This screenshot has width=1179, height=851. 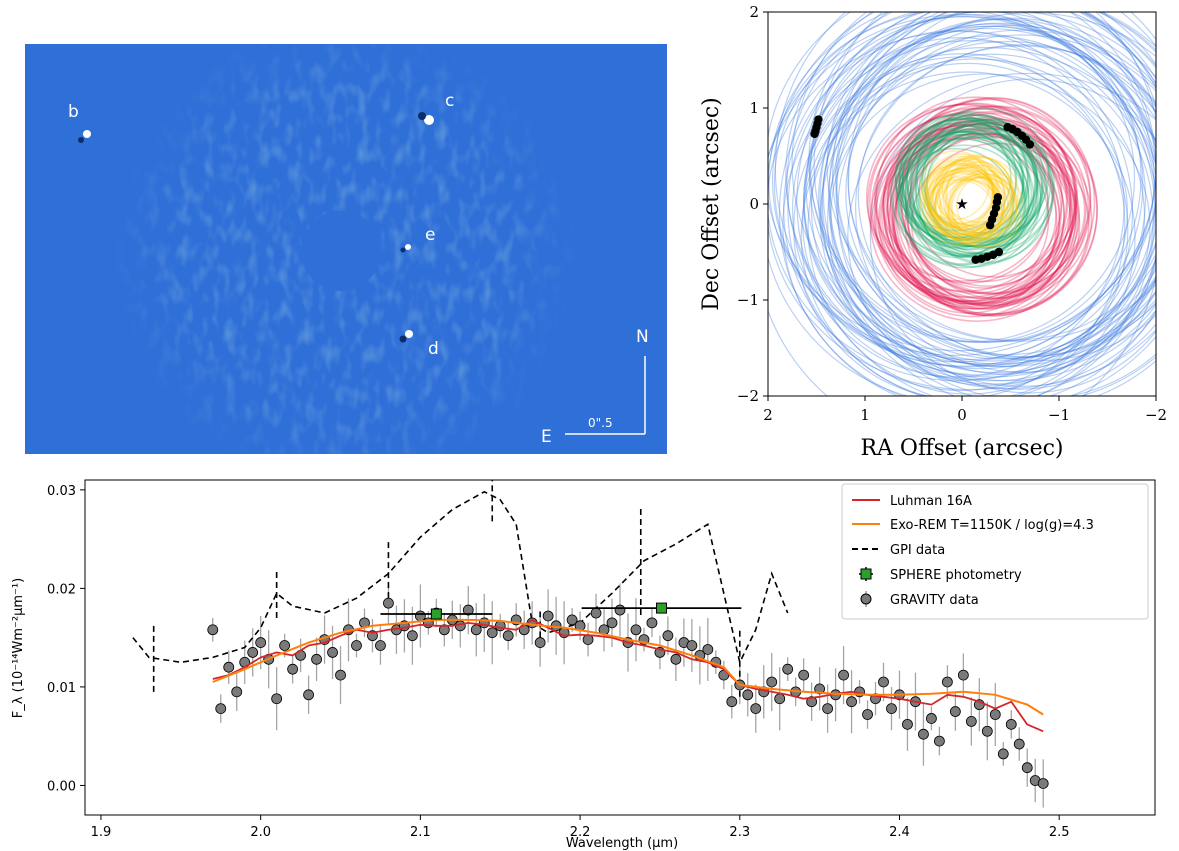 I want to click on legend-sphere-swatch, so click(x=866, y=574).